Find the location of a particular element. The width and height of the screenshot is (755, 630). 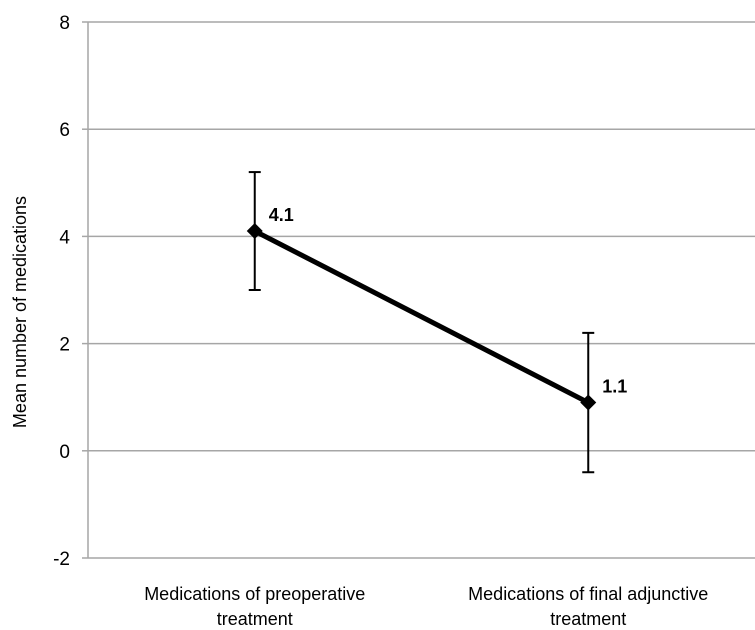

y-tick-label: 2 is located at coordinates (64, 345).